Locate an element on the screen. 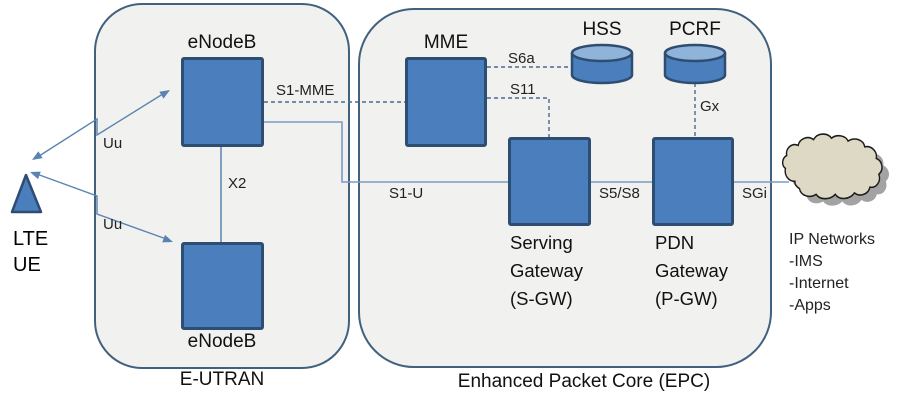 Image resolution: width=911 pixels, height=402 pixels. mme-node is located at coordinates (446, 102).